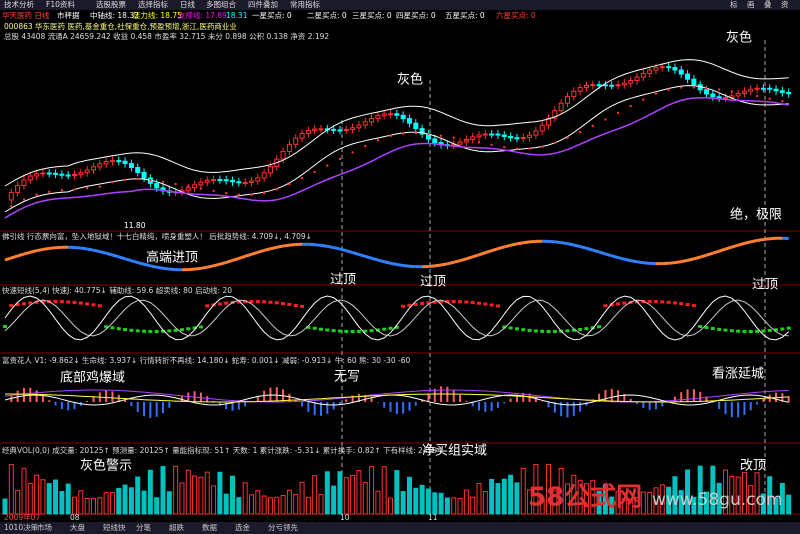 Image resolution: width=800 pixels, height=534 pixels. Describe the element at coordinates (143, 527) in the screenshot. I see `tab: 分笔` at that location.